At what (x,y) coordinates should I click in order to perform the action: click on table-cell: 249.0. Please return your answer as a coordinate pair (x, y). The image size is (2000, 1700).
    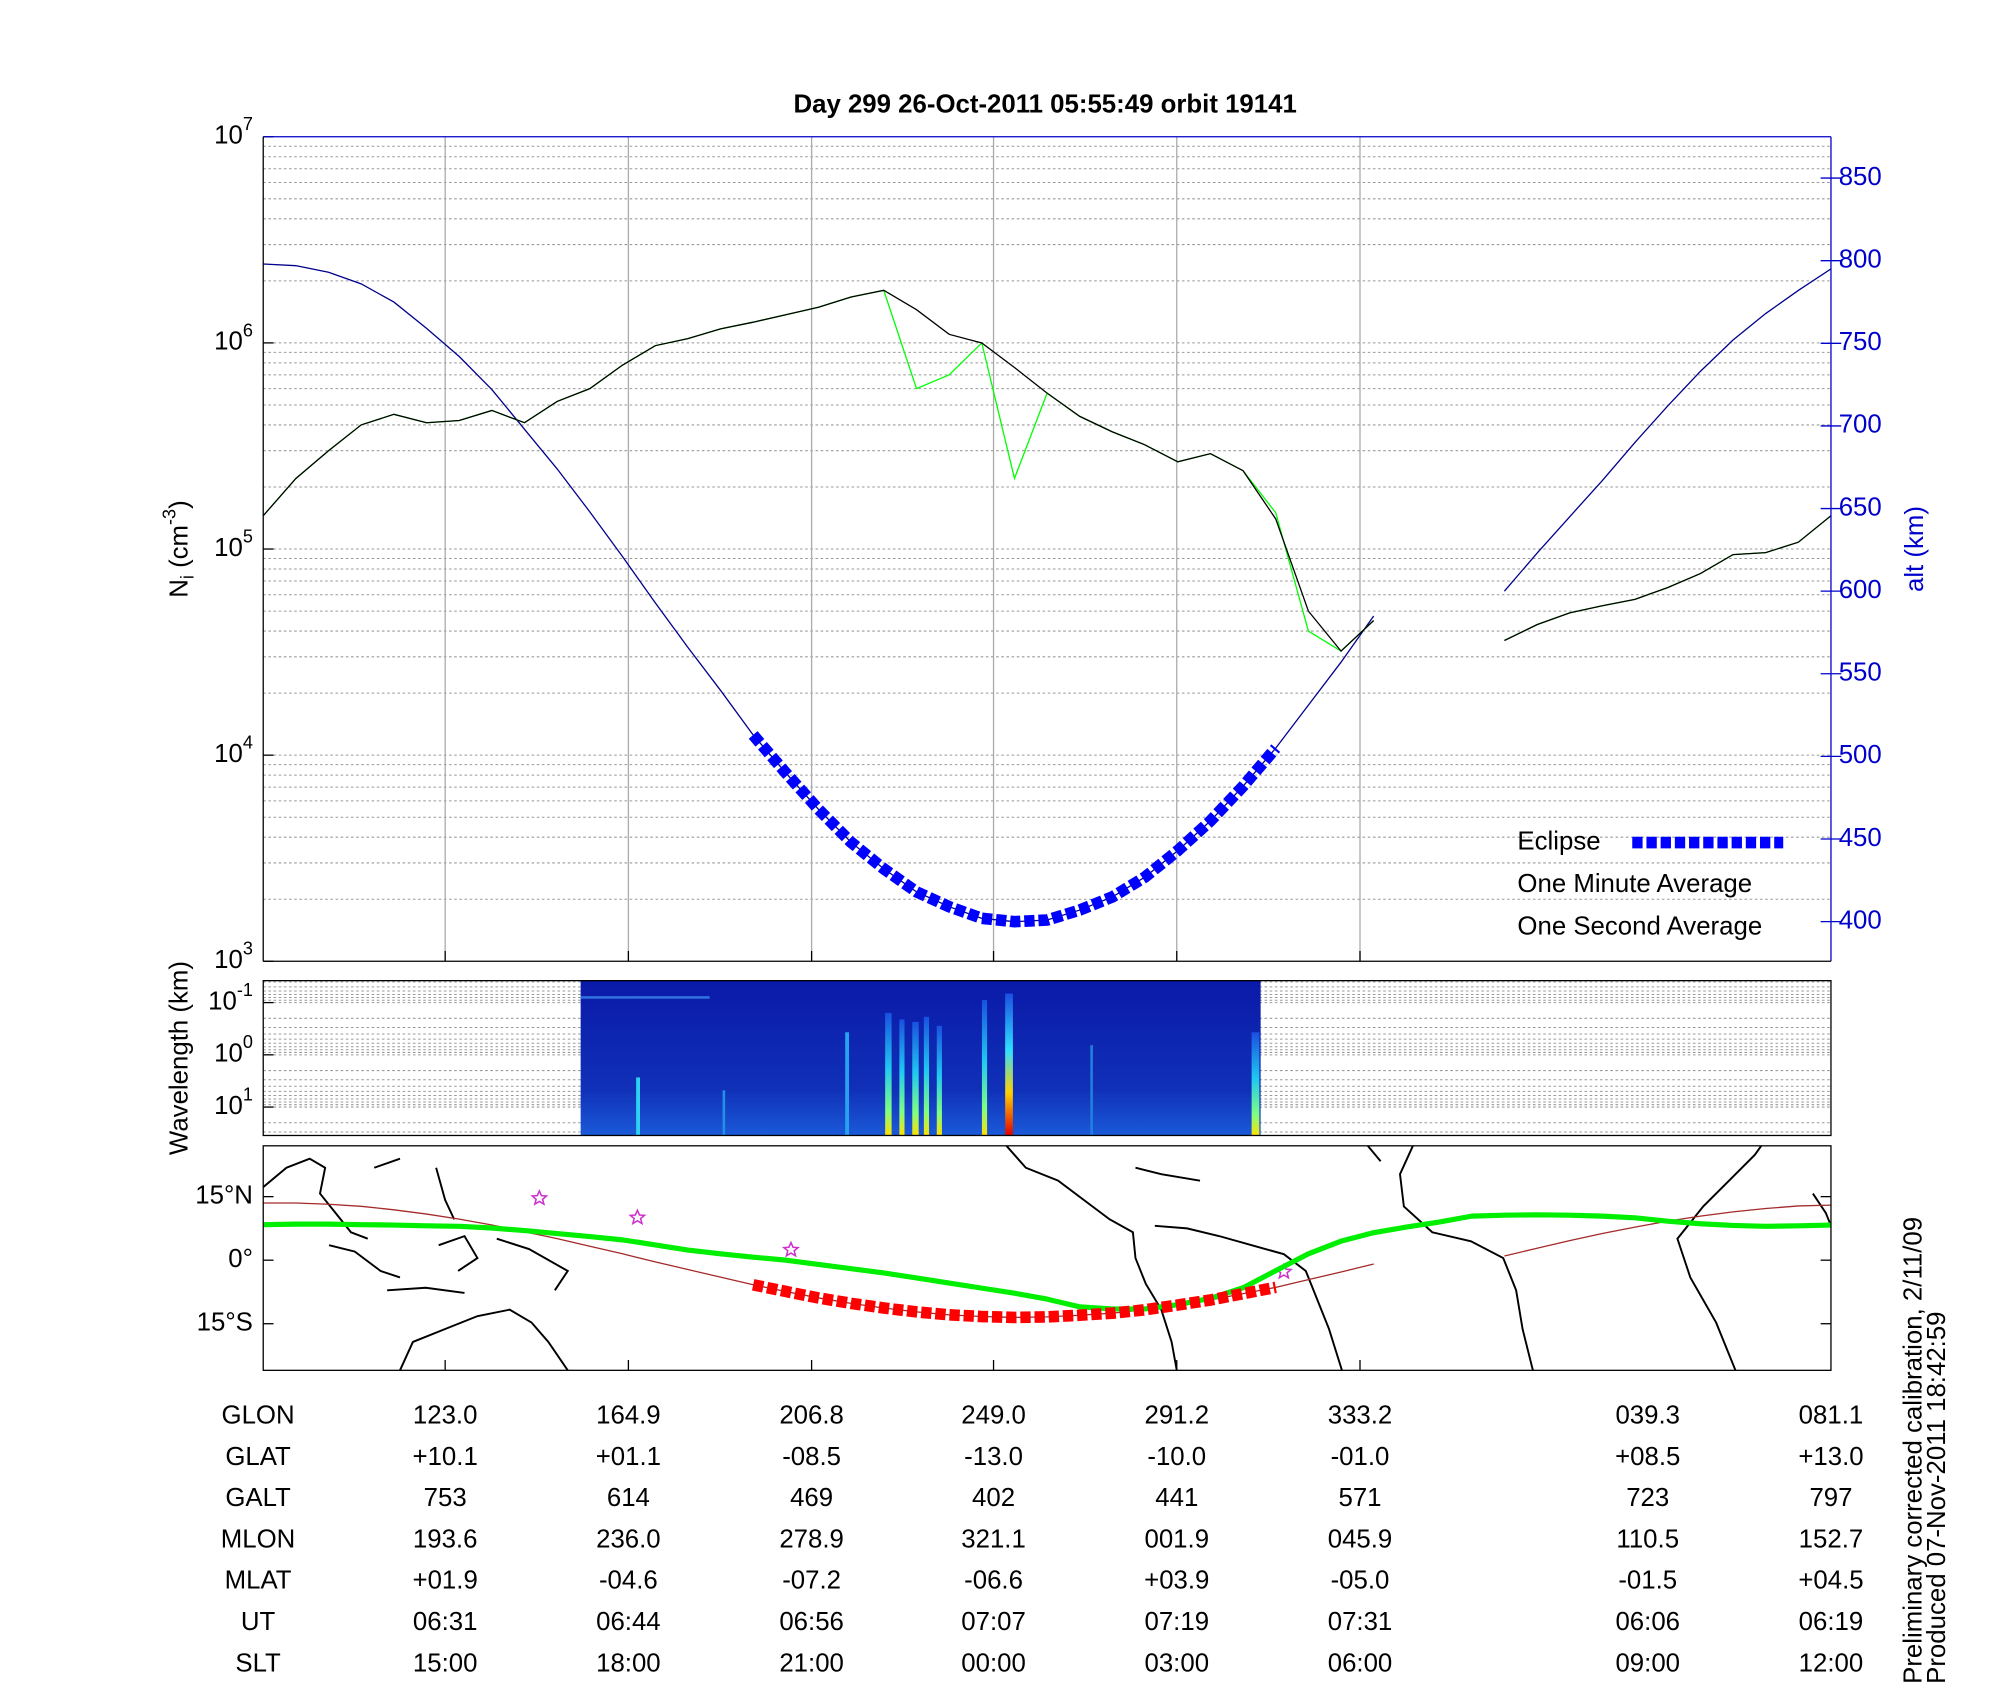
    Looking at the image, I should click on (993, 1416).